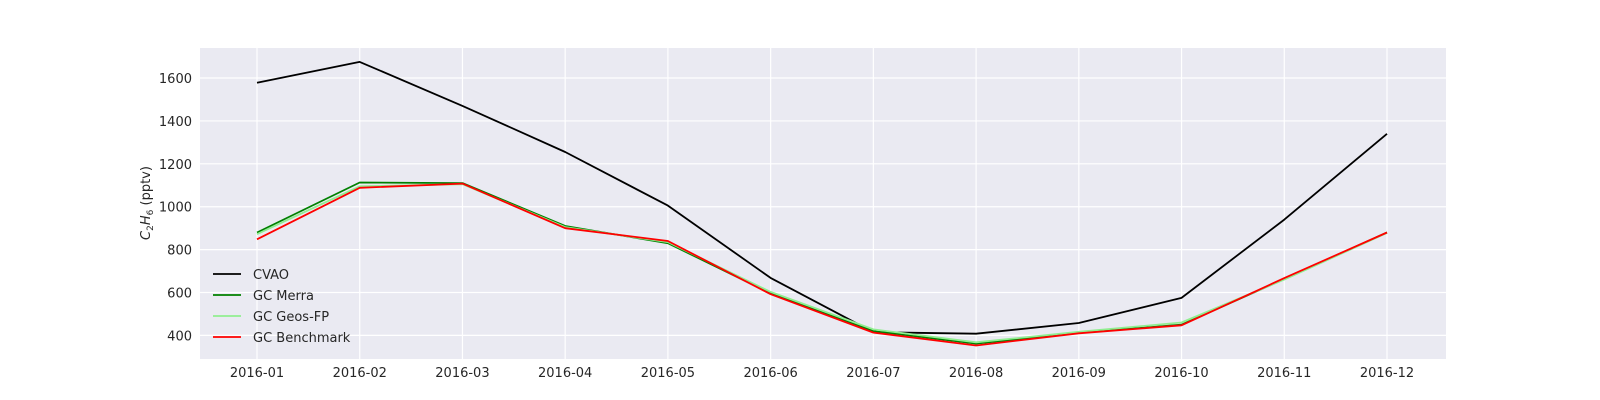  I want to click on x-tick-label: 2016-04, so click(565, 373).